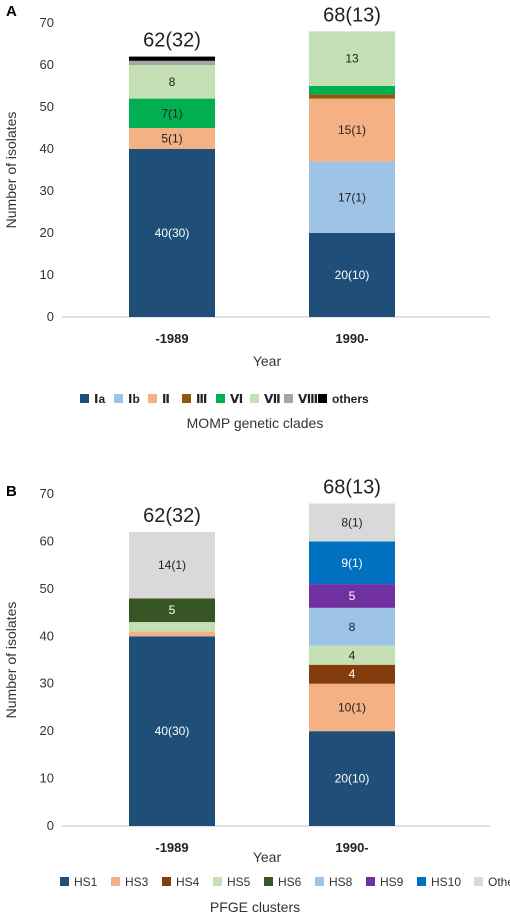 The image size is (510, 923). Describe the element at coordinates (352, 59) in the screenshot. I see `data-label: 13` at that location.